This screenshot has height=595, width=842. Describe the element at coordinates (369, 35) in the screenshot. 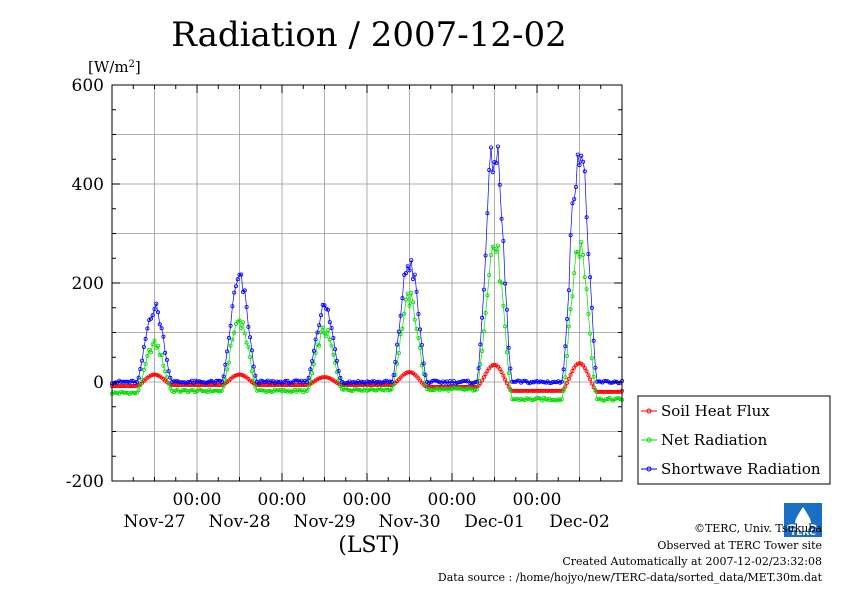

I see `chart-title: Radiation / 2007-12-02` at that location.